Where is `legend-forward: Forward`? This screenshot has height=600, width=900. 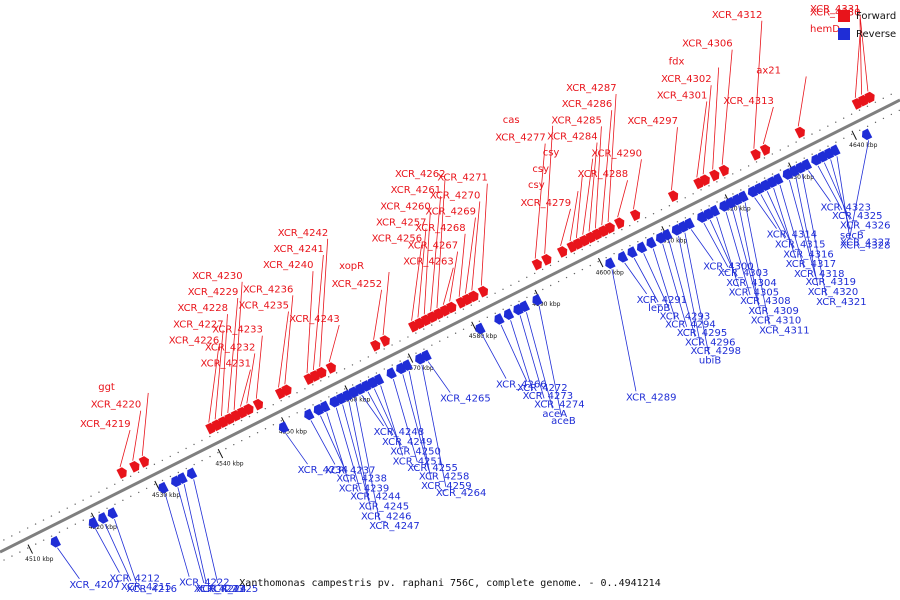
legend-forward: Forward is located at coordinates (869, 16).